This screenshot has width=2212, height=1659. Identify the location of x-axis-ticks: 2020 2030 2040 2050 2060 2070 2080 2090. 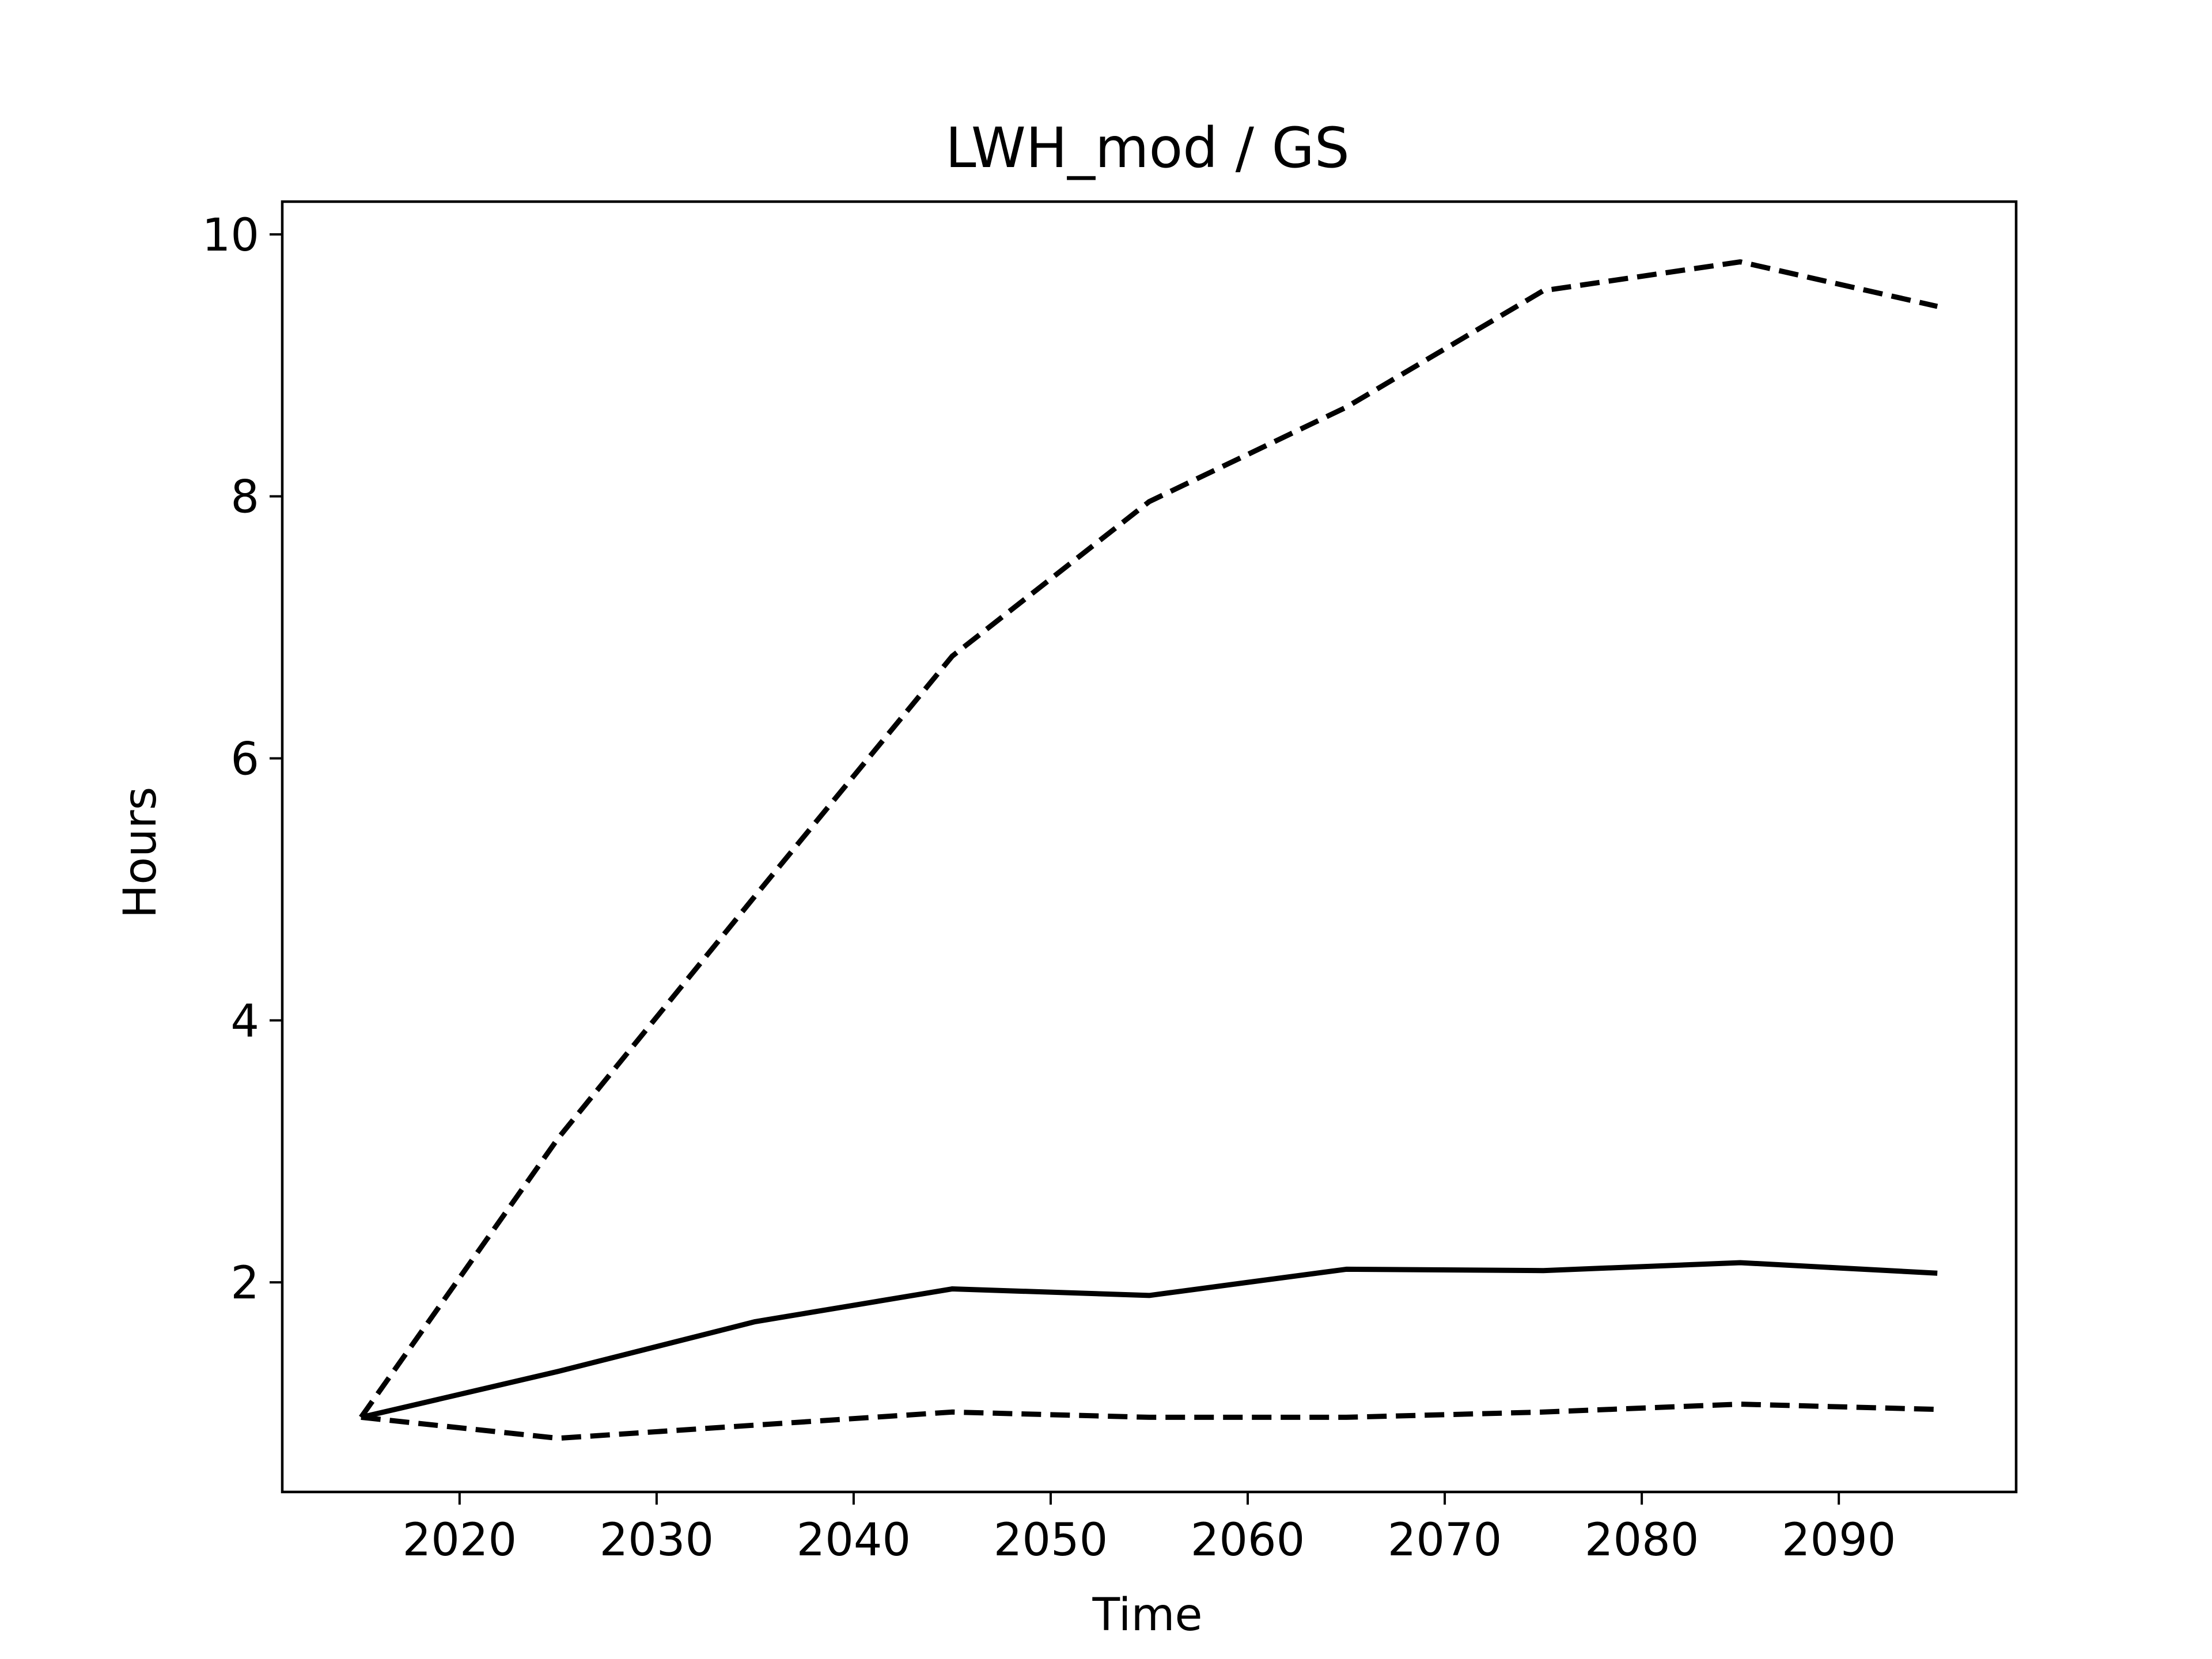
(1149, 1529).